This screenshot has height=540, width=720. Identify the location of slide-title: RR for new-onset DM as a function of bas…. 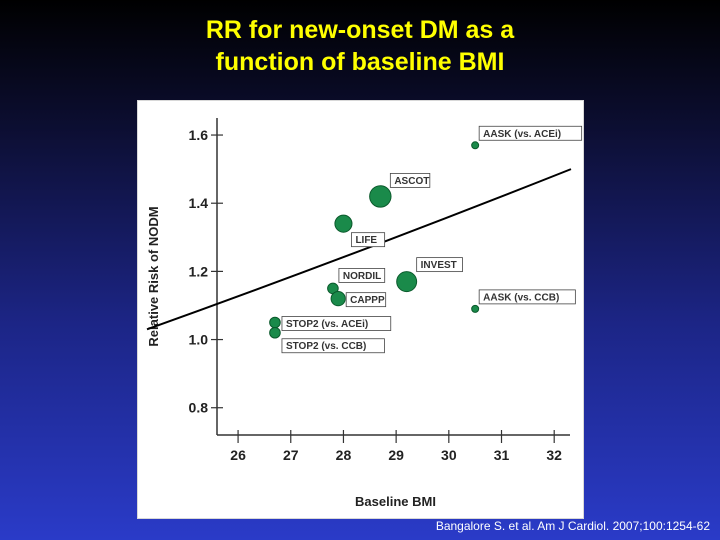
(360, 46).